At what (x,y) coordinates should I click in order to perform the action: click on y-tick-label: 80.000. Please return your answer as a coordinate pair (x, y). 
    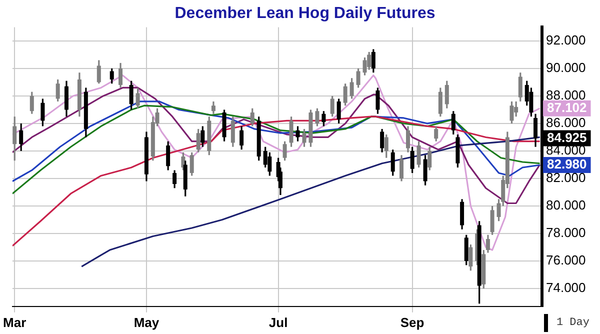
    Looking at the image, I should click on (566, 205).